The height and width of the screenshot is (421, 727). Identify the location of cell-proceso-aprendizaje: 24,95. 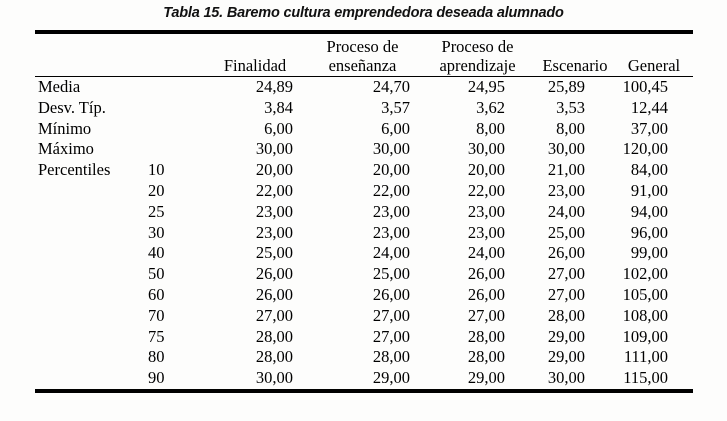
(486, 86).